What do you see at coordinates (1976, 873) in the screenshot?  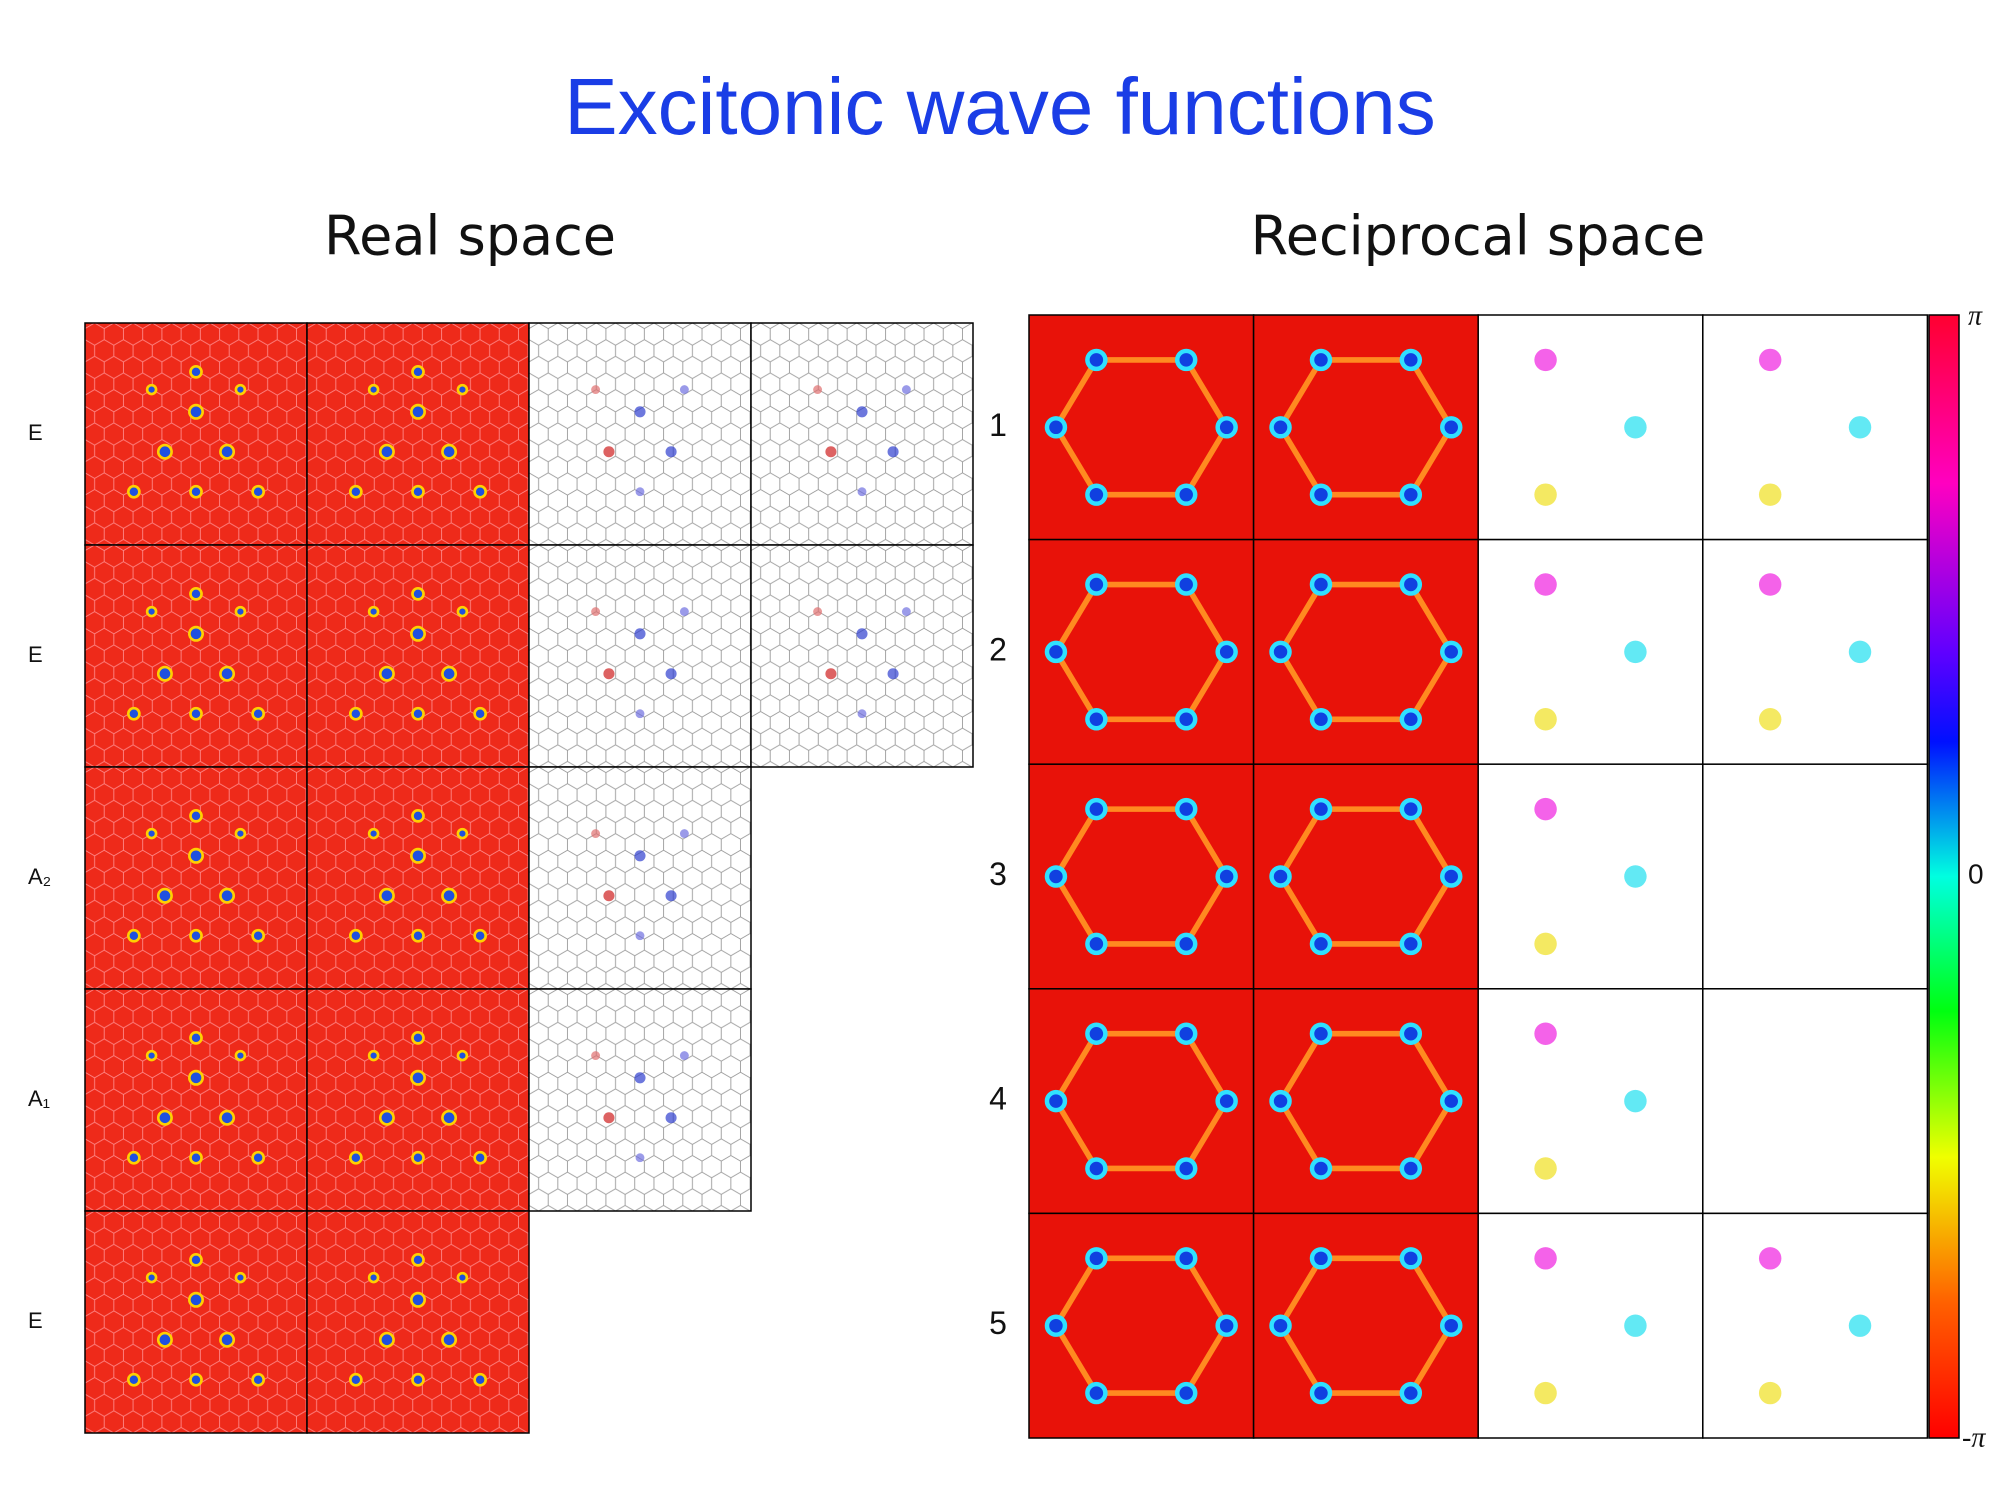 I see `colorbar-middle-label: 0` at bounding box center [1976, 873].